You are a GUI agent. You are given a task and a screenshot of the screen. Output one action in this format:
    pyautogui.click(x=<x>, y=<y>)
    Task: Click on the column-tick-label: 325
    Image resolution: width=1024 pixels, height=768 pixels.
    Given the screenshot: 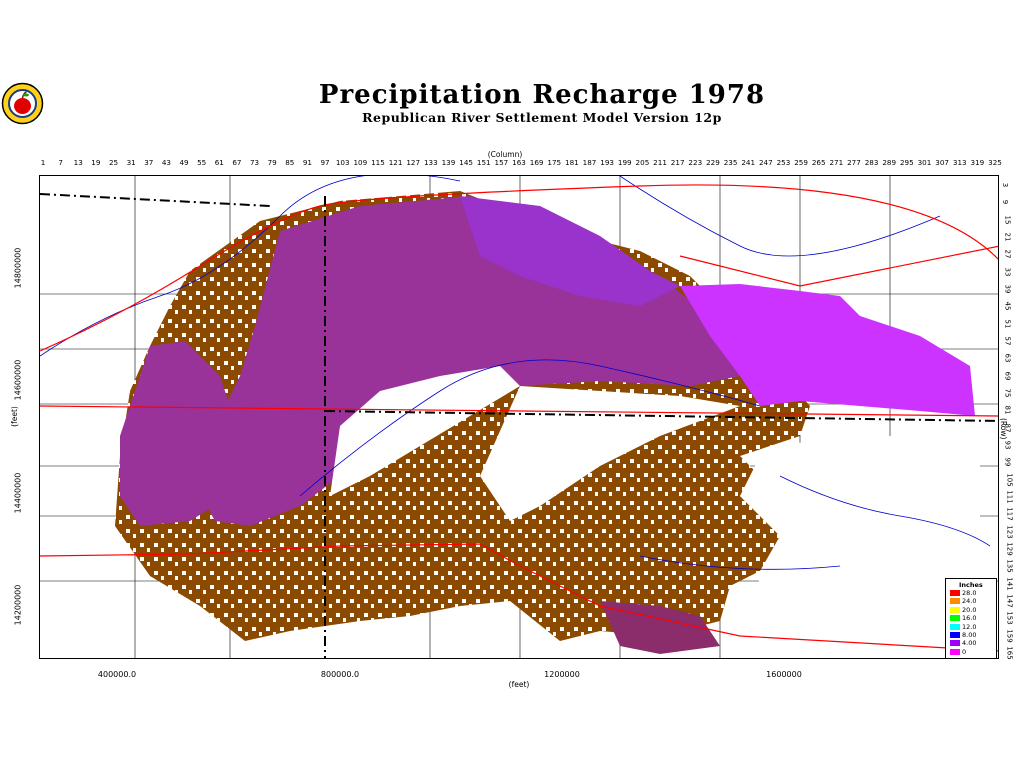 What is the action you would take?
    pyautogui.click(x=995, y=162)
    